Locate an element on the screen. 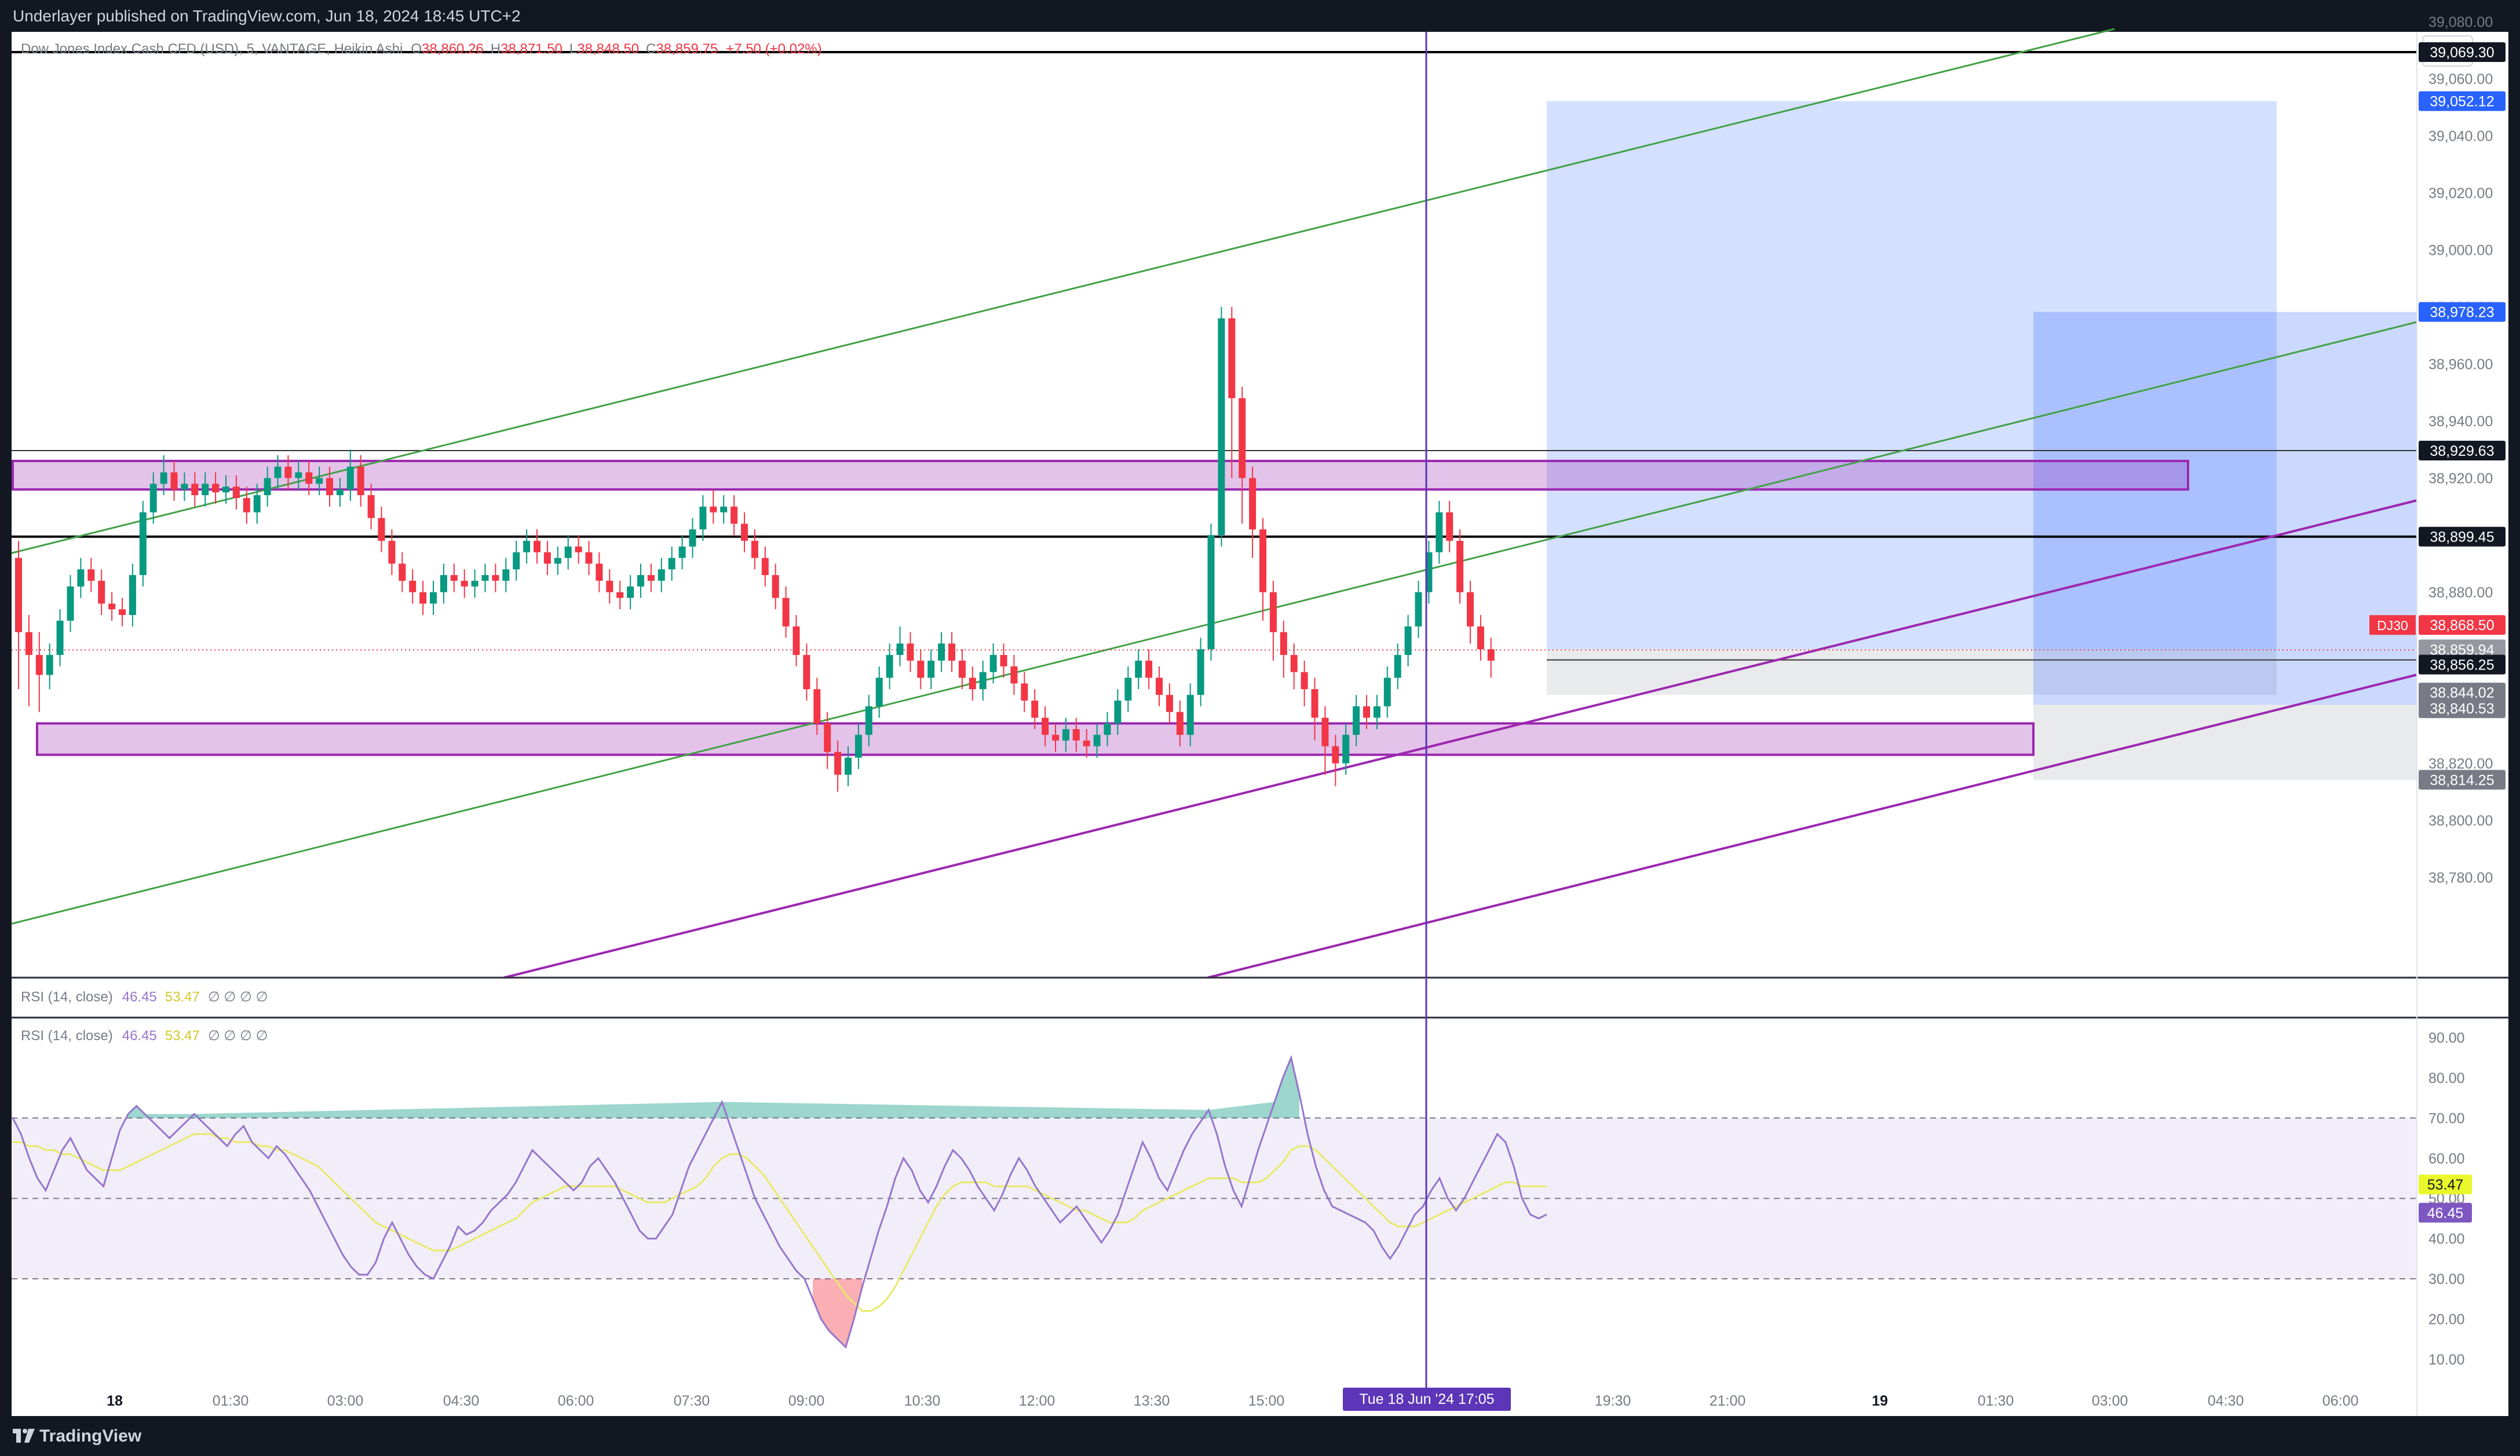  rsi-line is located at coordinates (779, 1202).